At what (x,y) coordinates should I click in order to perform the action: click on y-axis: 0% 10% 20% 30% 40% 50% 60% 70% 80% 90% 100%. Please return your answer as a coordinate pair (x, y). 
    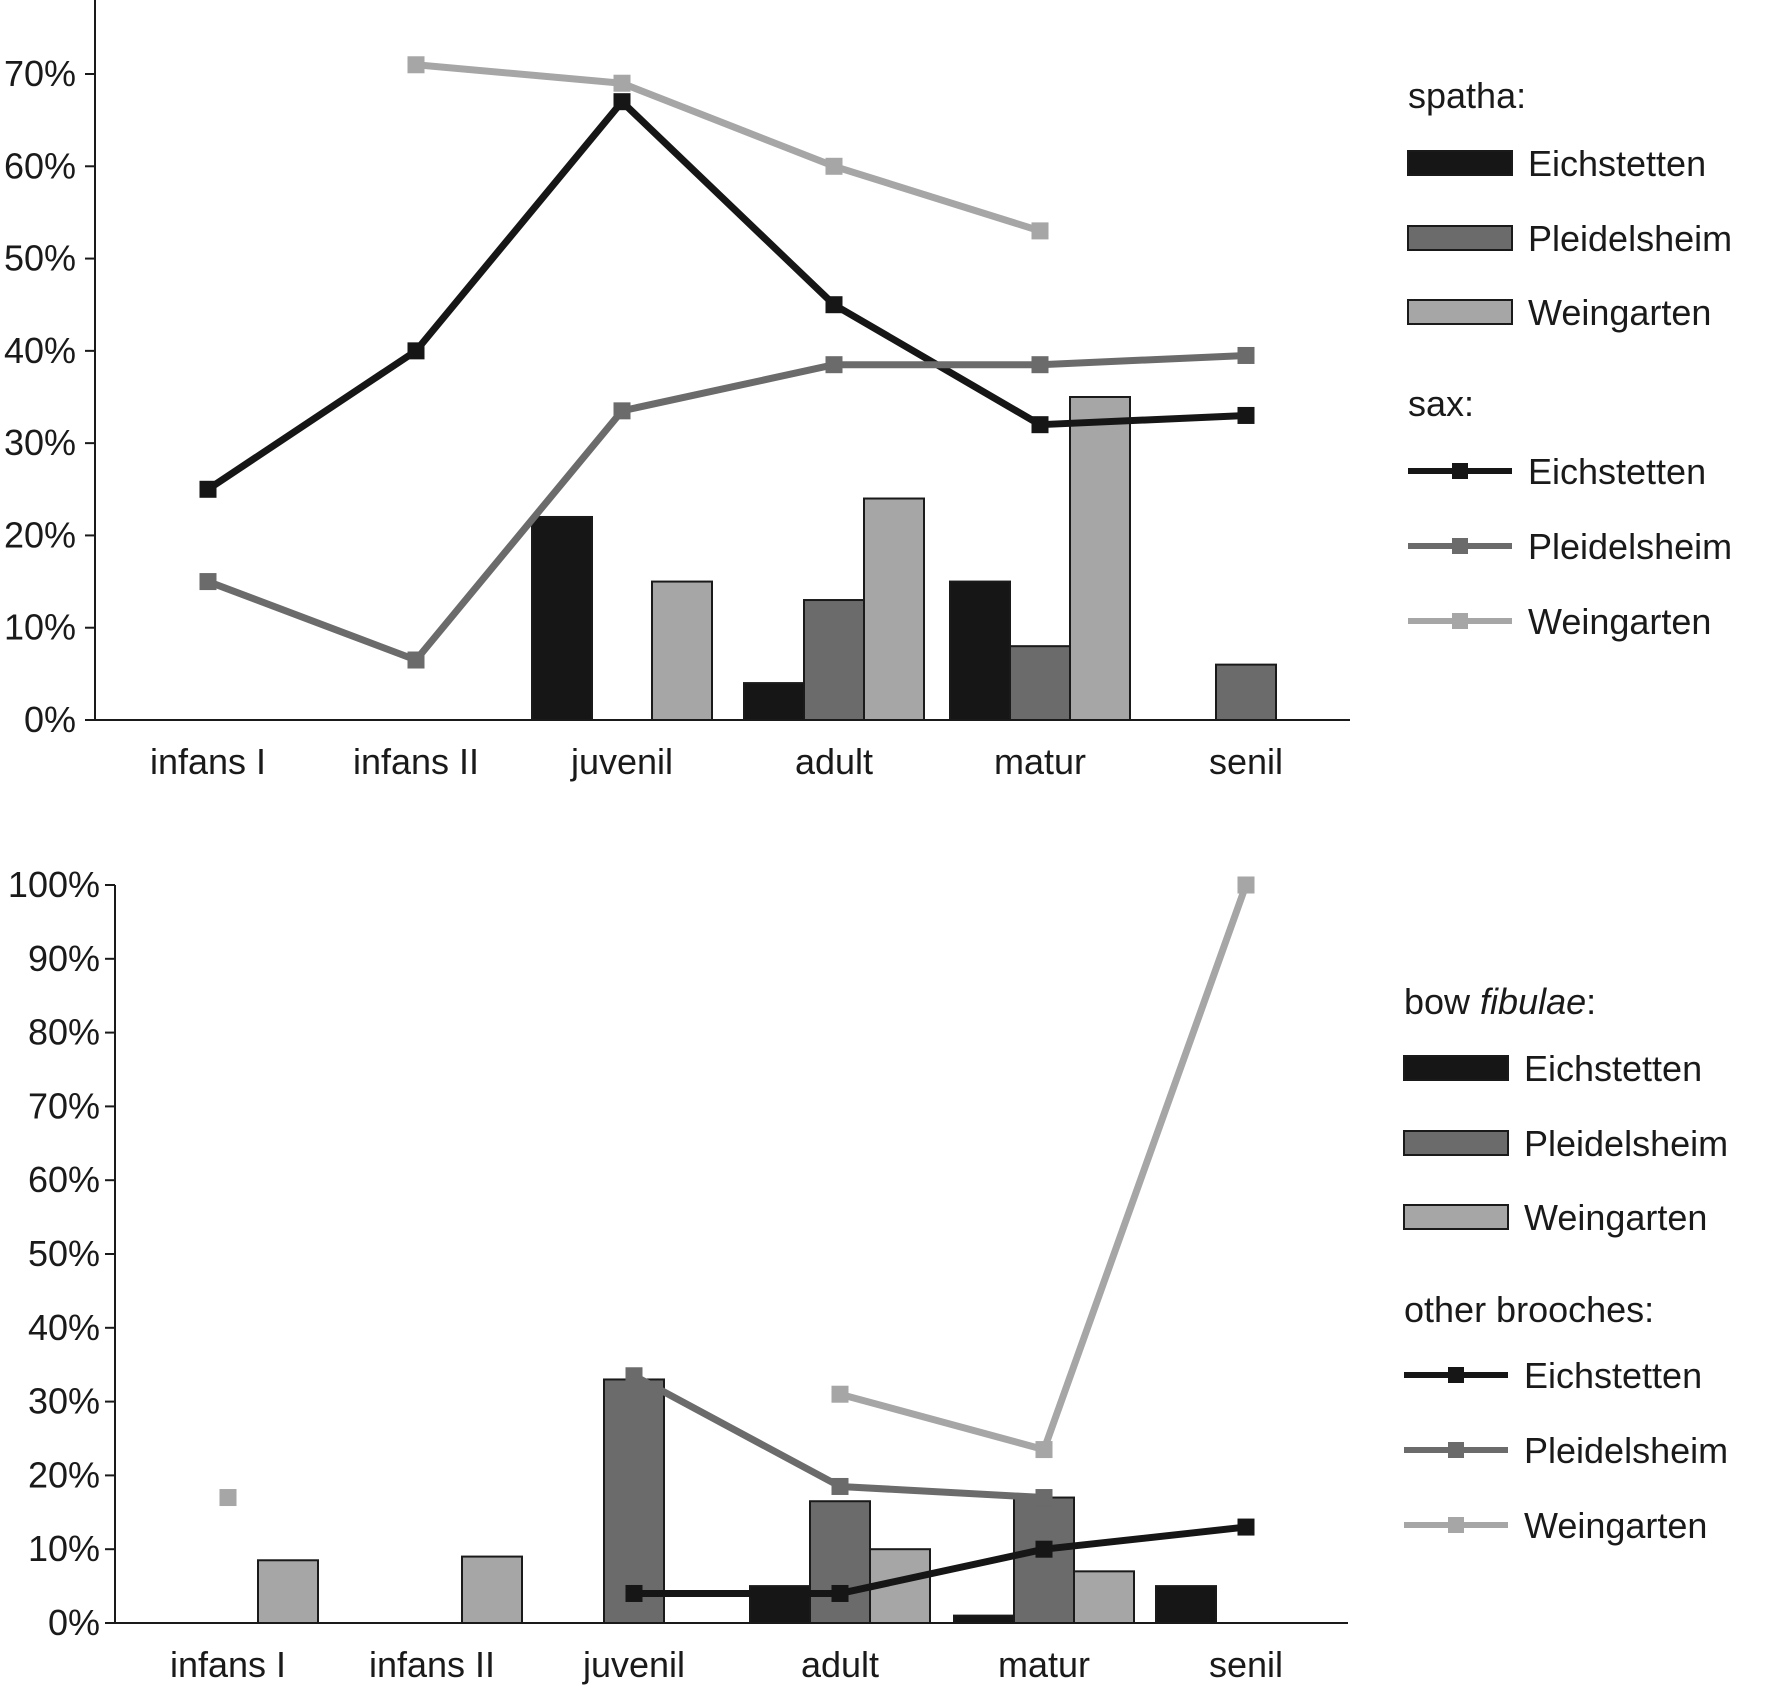
    Looking at the image, I should click on (62, 1253).